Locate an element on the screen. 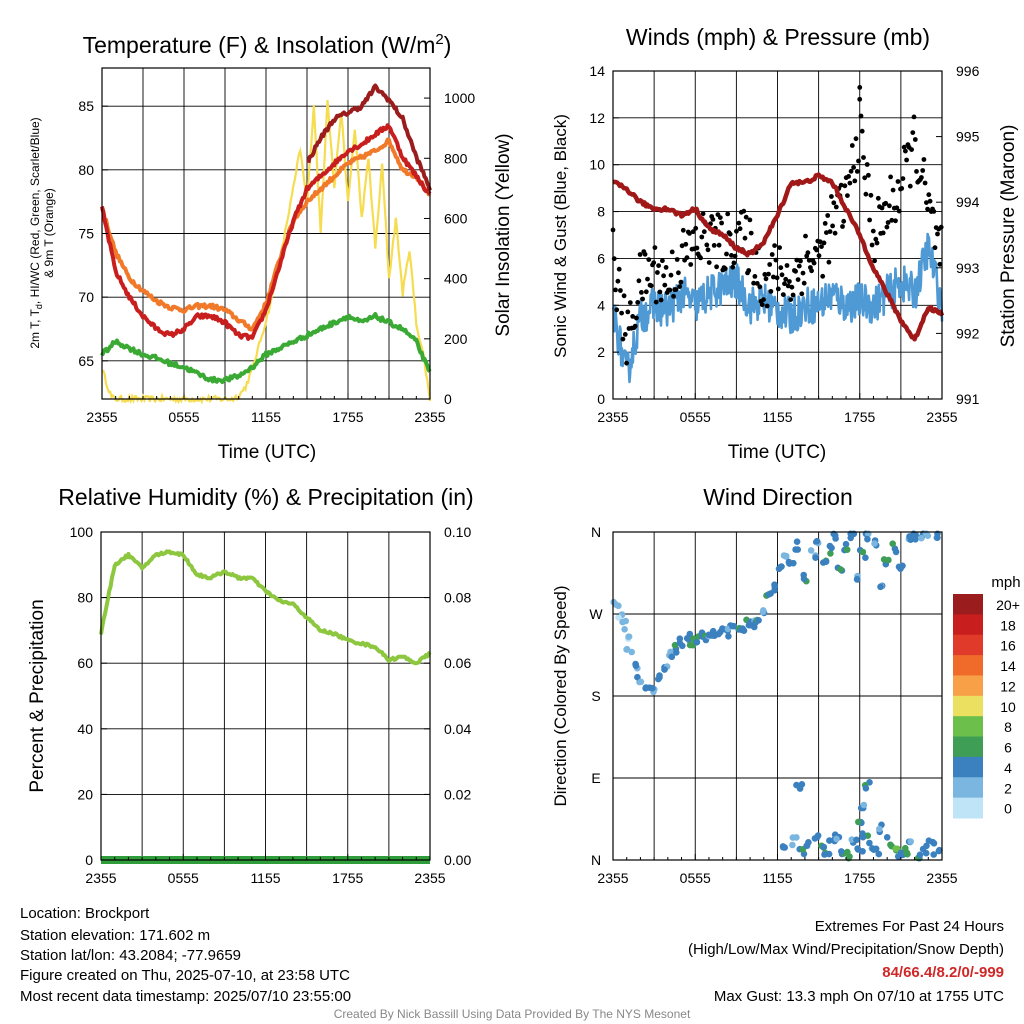  temperature-xtick-label: 2355 is located at coordinates (101, 417).